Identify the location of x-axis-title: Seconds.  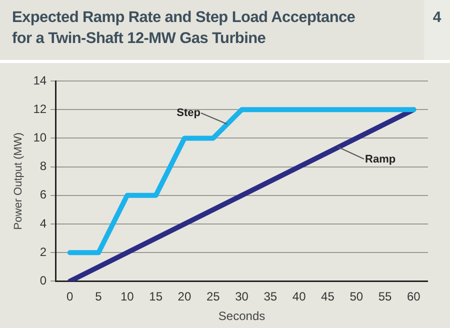
(242, 316).